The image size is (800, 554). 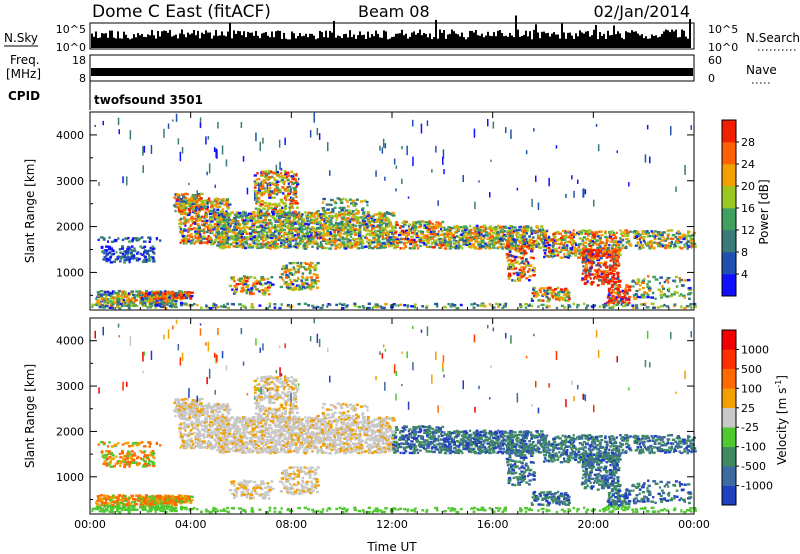 What do you see at coordinates (723, 29) in the screenshot?
I see `nsky-right-tick-top: 10^5` at bounding box center [723, 29].